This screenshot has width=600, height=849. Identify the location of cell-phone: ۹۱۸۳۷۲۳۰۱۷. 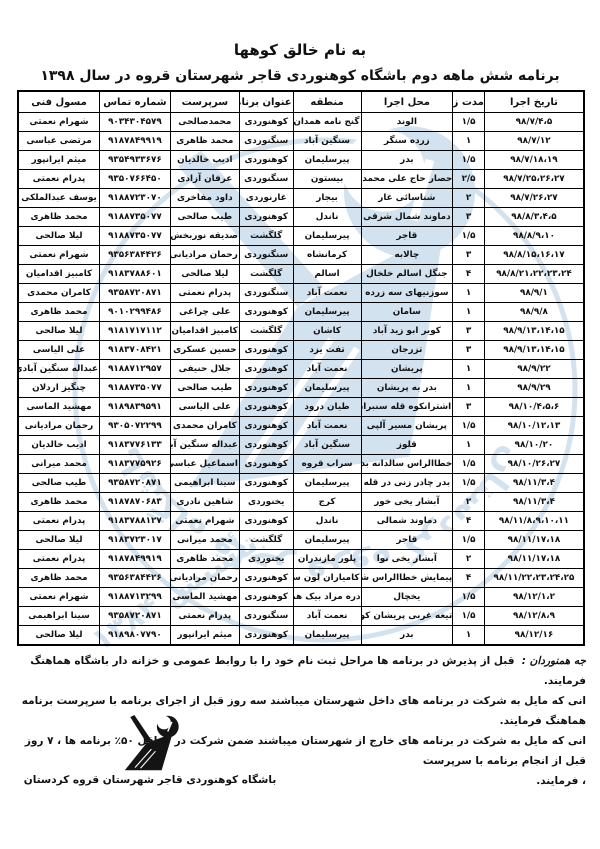
(135, 540).